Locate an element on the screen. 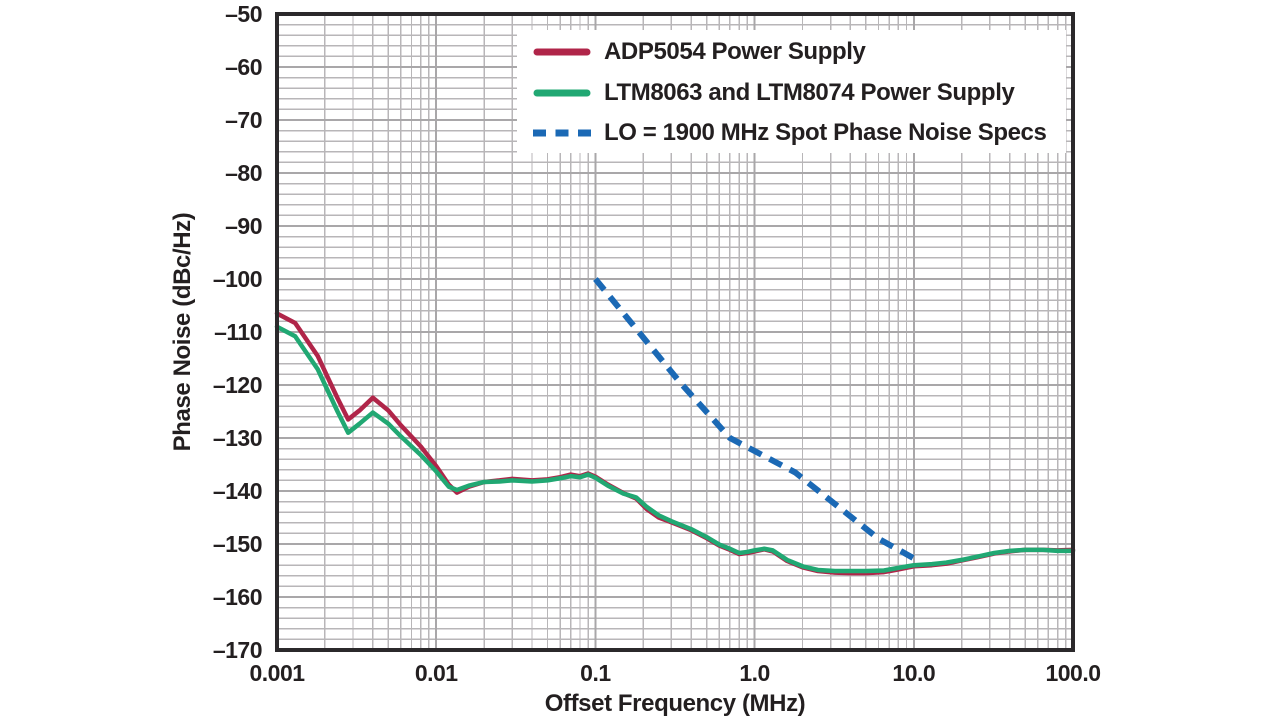 This screenshot has width=1280, height=720. svg-text: 0.1 is located at coordinates (595, 673).